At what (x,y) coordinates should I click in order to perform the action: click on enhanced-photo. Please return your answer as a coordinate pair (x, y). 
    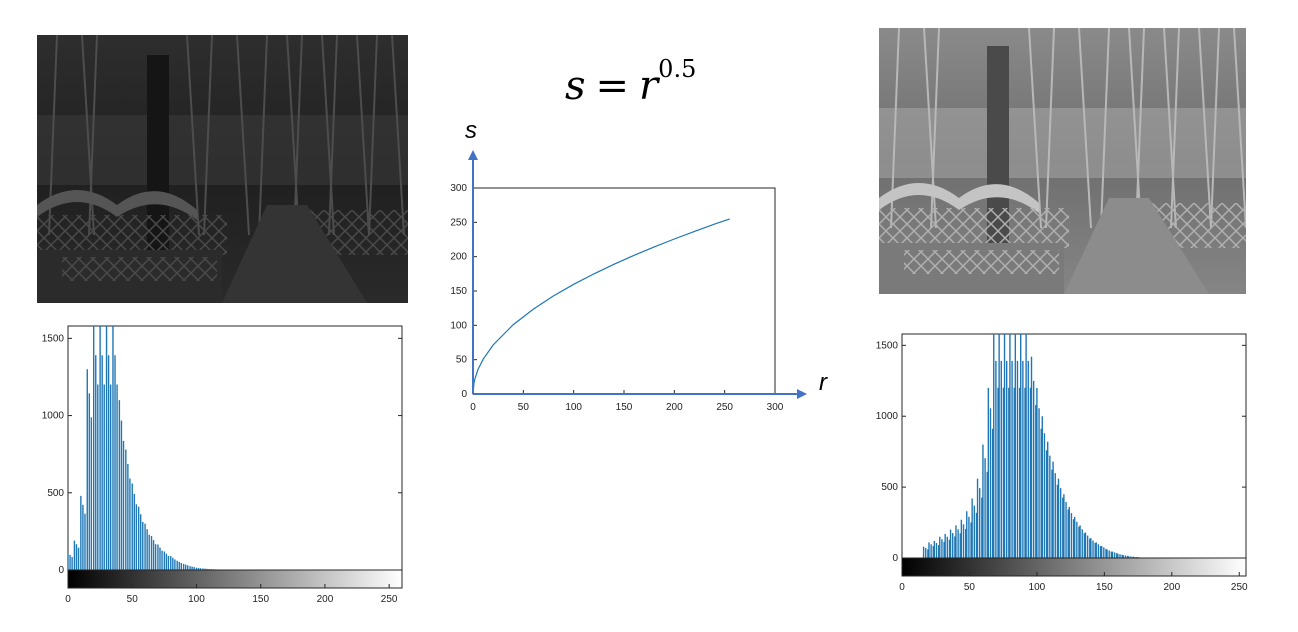
    Looking at the image, I should click on (1062, 161).